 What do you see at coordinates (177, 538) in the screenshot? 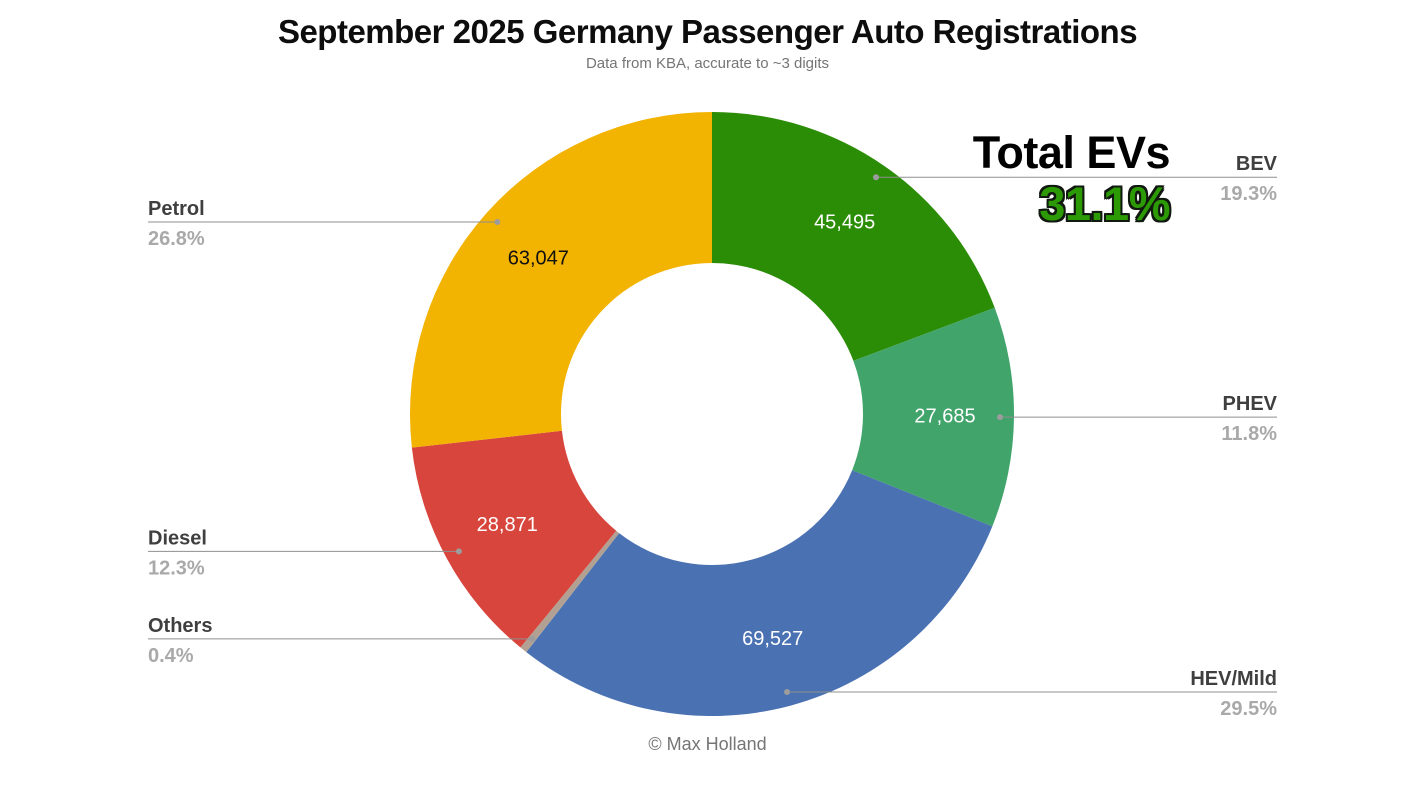
I see `category-label-diesel: Diesel` at bounding box center [177, 538].